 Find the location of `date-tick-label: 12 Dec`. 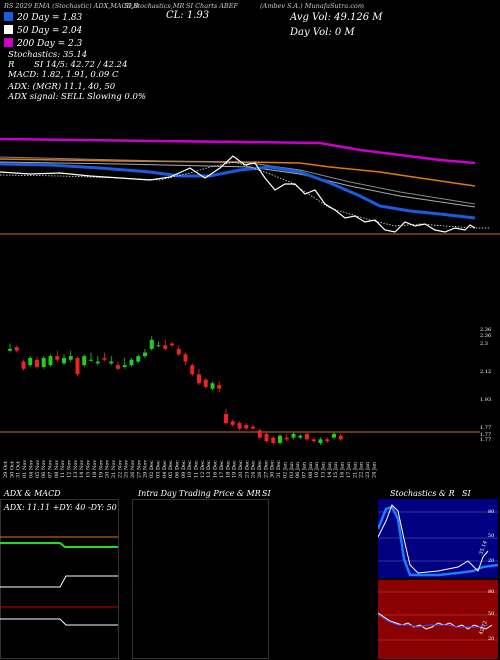

date-tick-label: 12 Dec is located at coordinates (203, 469).